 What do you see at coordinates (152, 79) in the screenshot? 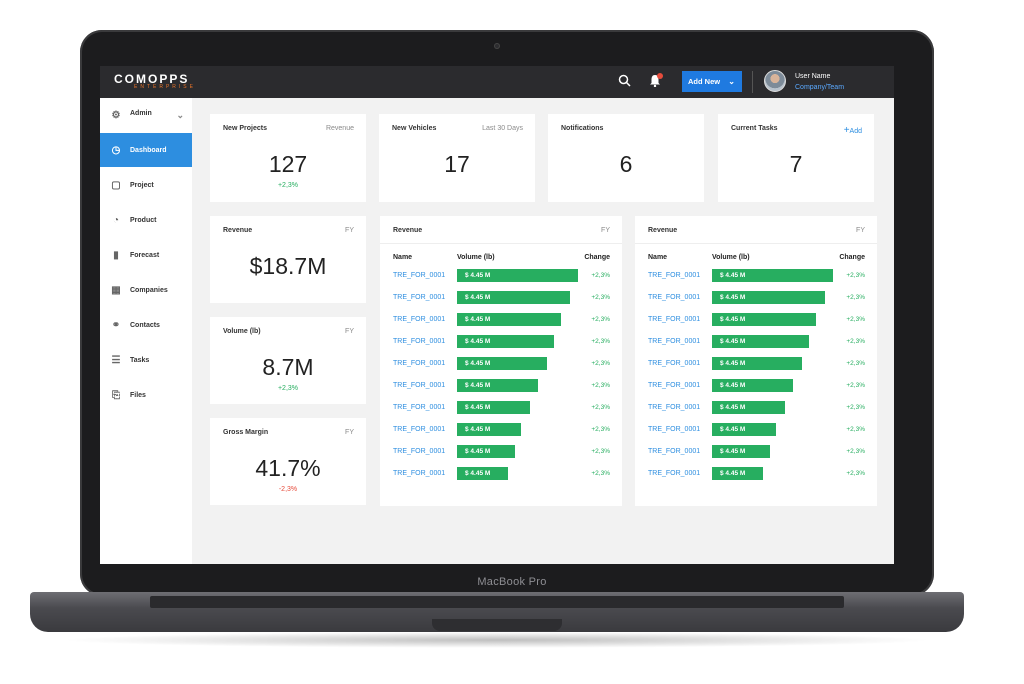
I see `logo: COMOPPS` at bounding box center [152, 79].